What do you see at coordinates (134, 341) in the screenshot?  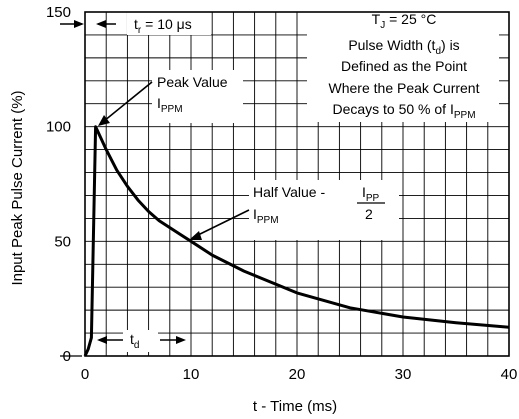 I see `td-label: td` at bounding box center [134, 341].